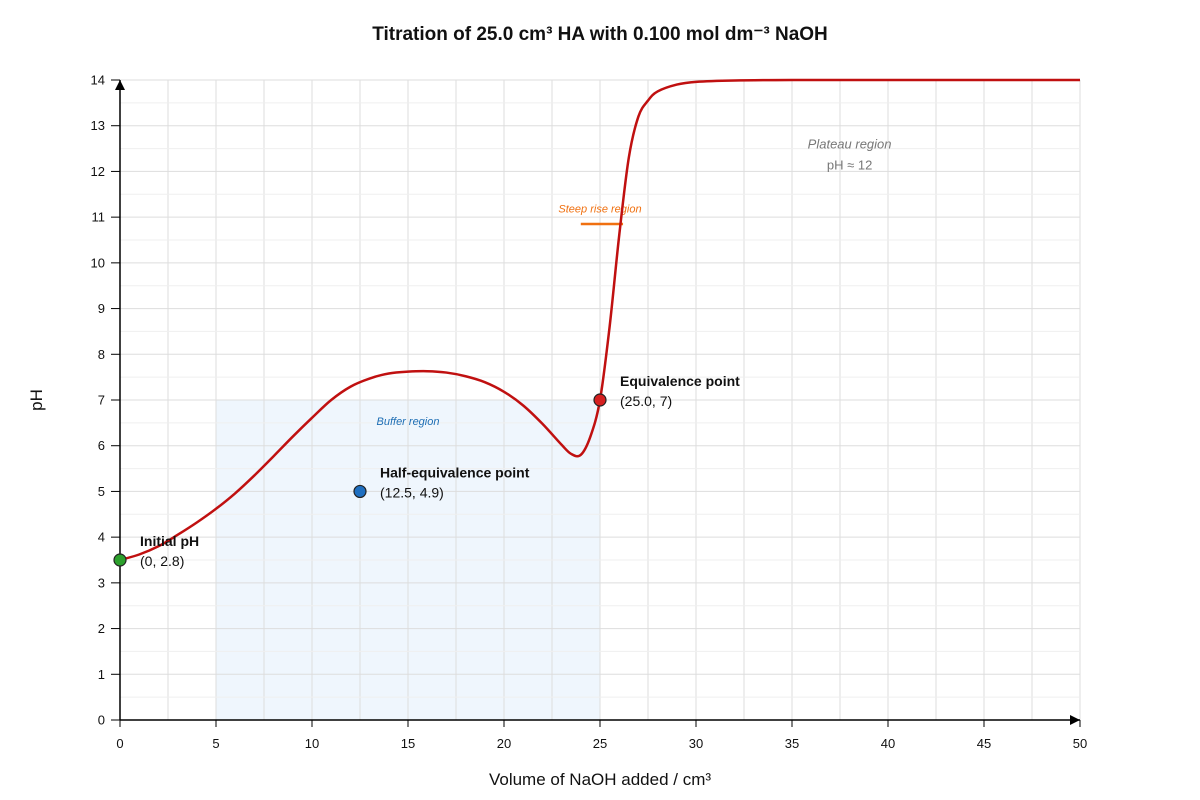  I want to click on x-tick-label: 20, so click(504, 743).